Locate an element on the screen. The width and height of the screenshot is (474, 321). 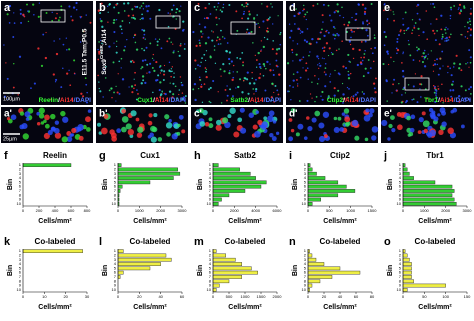
y-tick-label: 6 is located at coordinates (400, 186).